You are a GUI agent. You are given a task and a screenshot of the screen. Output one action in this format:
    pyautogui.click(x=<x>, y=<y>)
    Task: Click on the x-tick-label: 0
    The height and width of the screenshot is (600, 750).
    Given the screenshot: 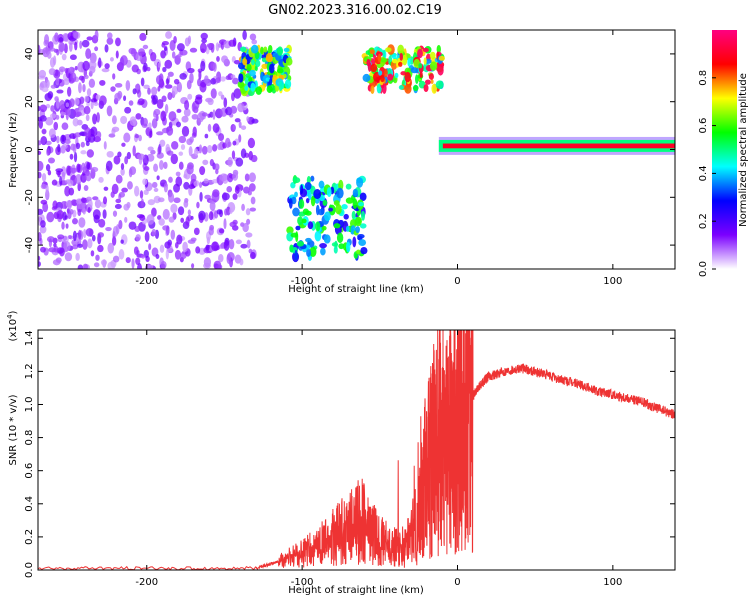 What is the action you would take?
    pyautogui.click(x=457, y=281)
    